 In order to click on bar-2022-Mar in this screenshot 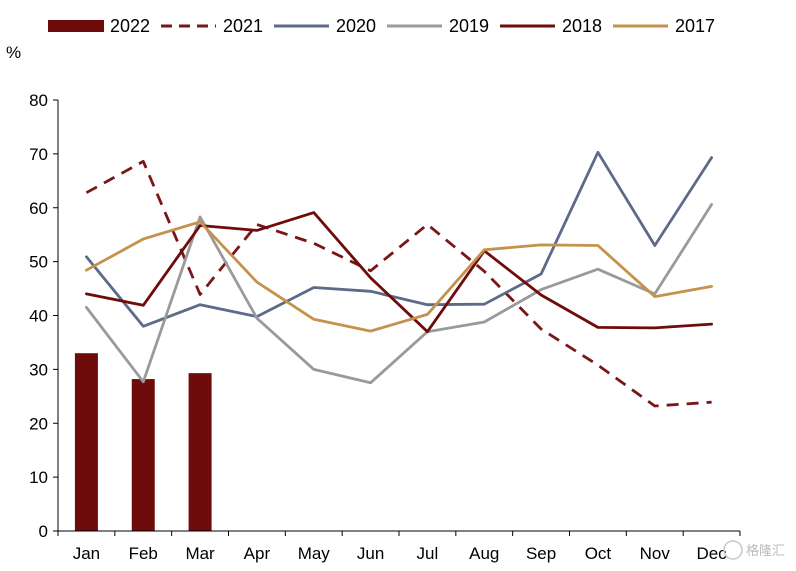, I will do `click(200, 452)`.